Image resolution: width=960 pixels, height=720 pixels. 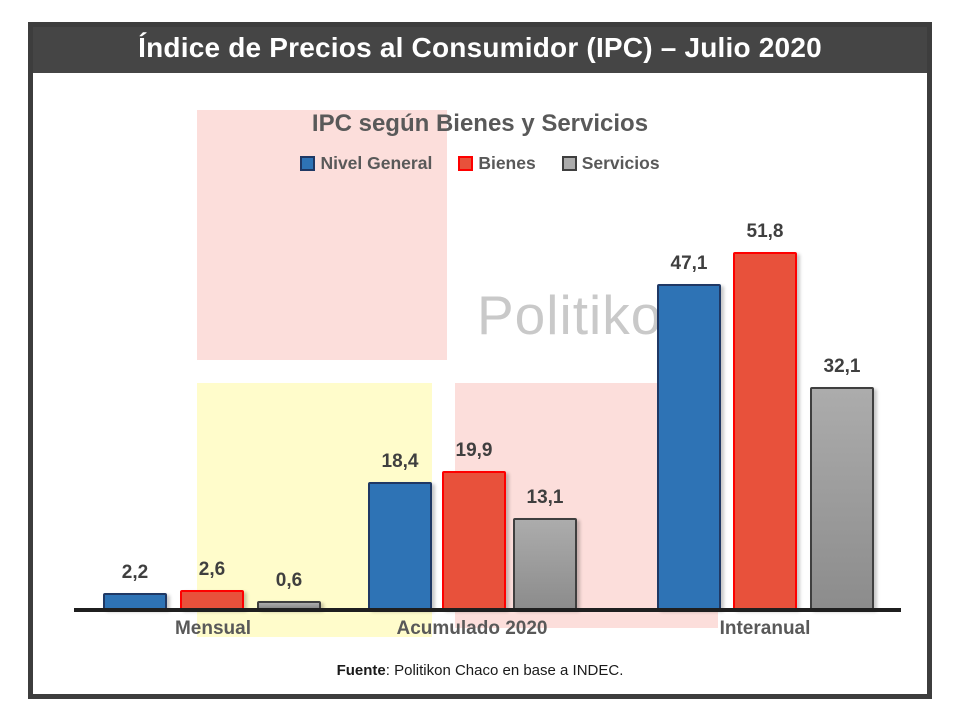 I want to click on source-note-rest: : Politikon Chaco en base a INDEC., so click(x=504, y=670).